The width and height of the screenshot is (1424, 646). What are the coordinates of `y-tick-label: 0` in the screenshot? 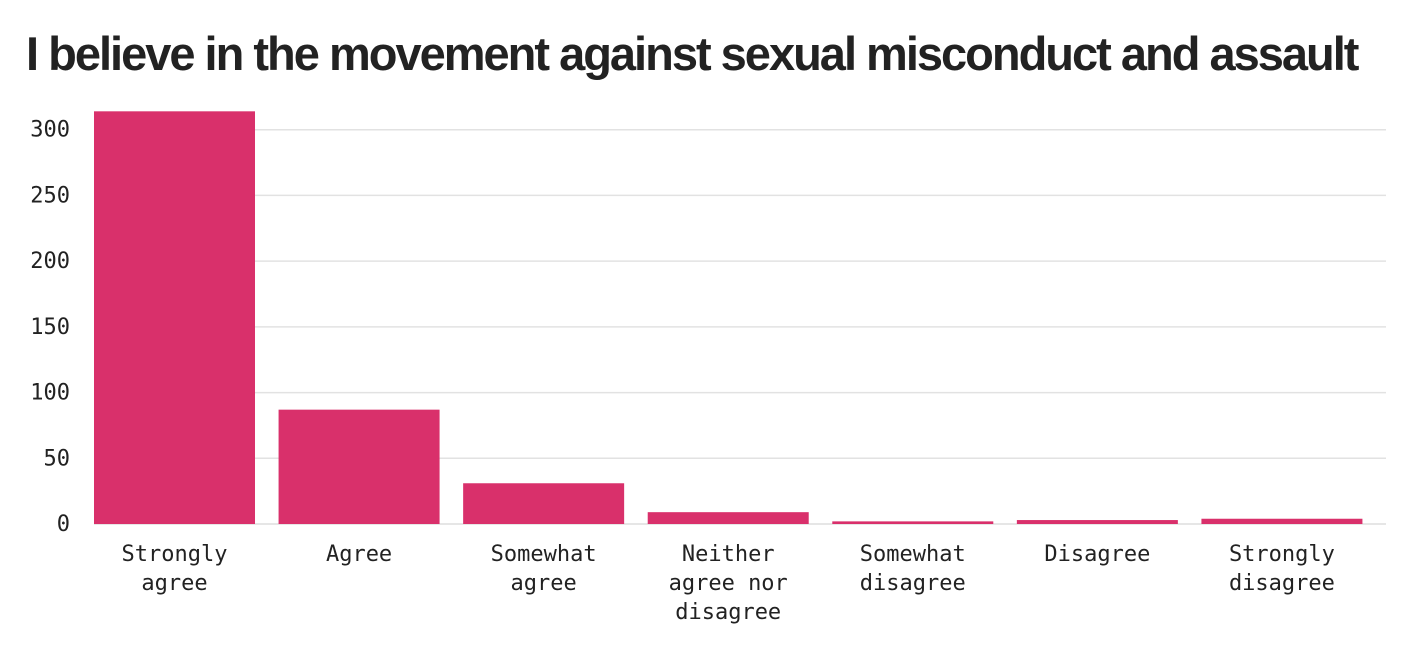 It's located at (63, 524).